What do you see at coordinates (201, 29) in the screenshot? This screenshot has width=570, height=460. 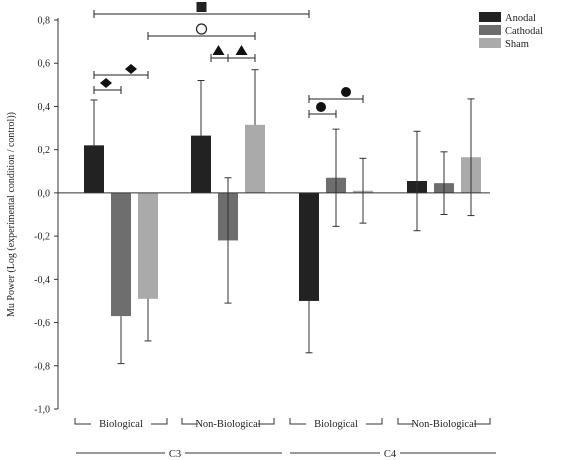 I see `open-circle-marker-icon` at bounding box center [201, 29].